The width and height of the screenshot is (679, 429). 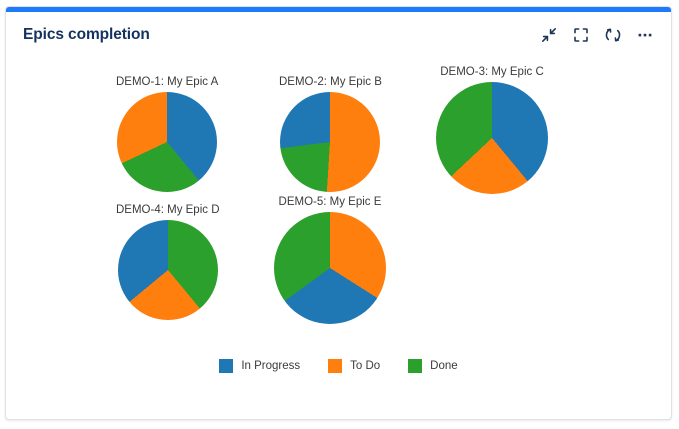 What do you see at coordinates (271, 366) in the screenshot?
I see `legend-label: In Progress` at bounding box center [271, 366].